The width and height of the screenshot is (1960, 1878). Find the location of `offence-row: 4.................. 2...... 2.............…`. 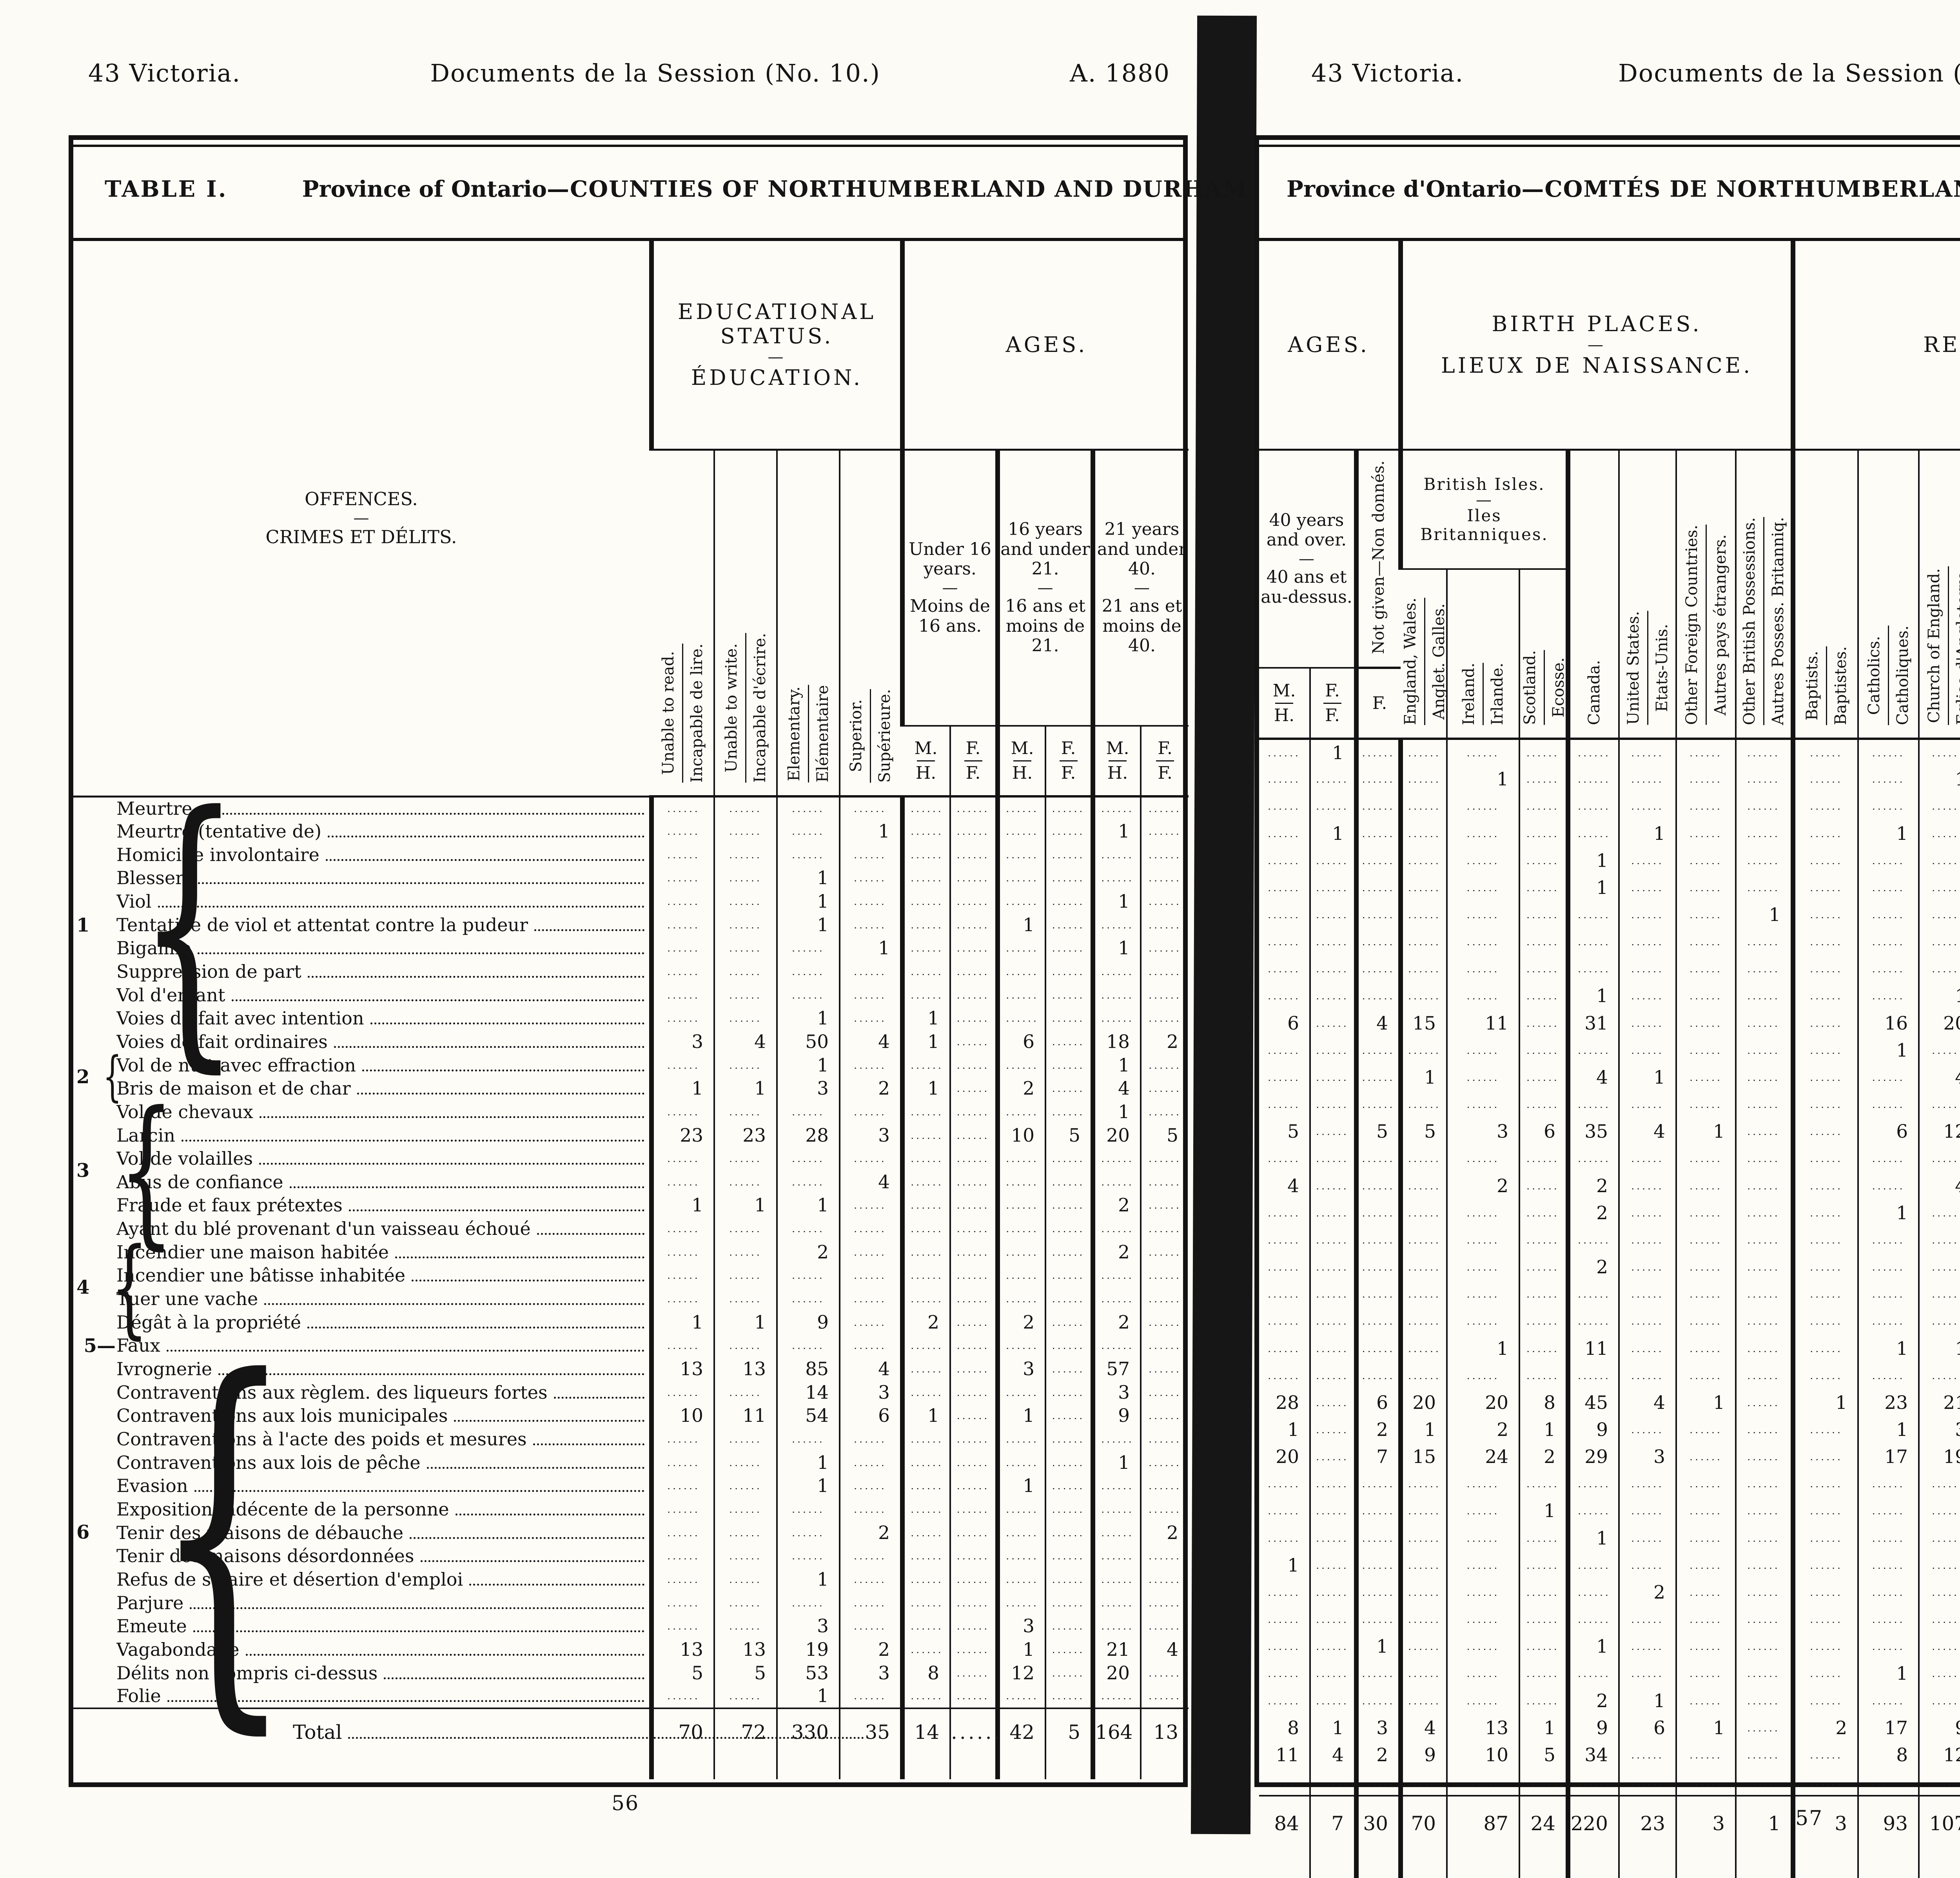

offence-row: 4.................. 2...... 2.............… is located at coordinates (1609, 1186).